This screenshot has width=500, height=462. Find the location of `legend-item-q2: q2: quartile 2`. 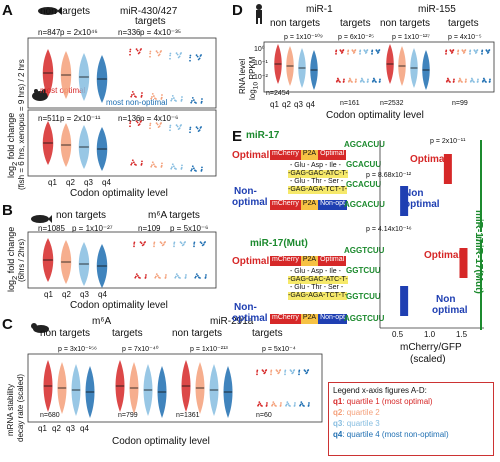

legend-item-q2: q2: quartile 2 is located at coordinates (356, 412).